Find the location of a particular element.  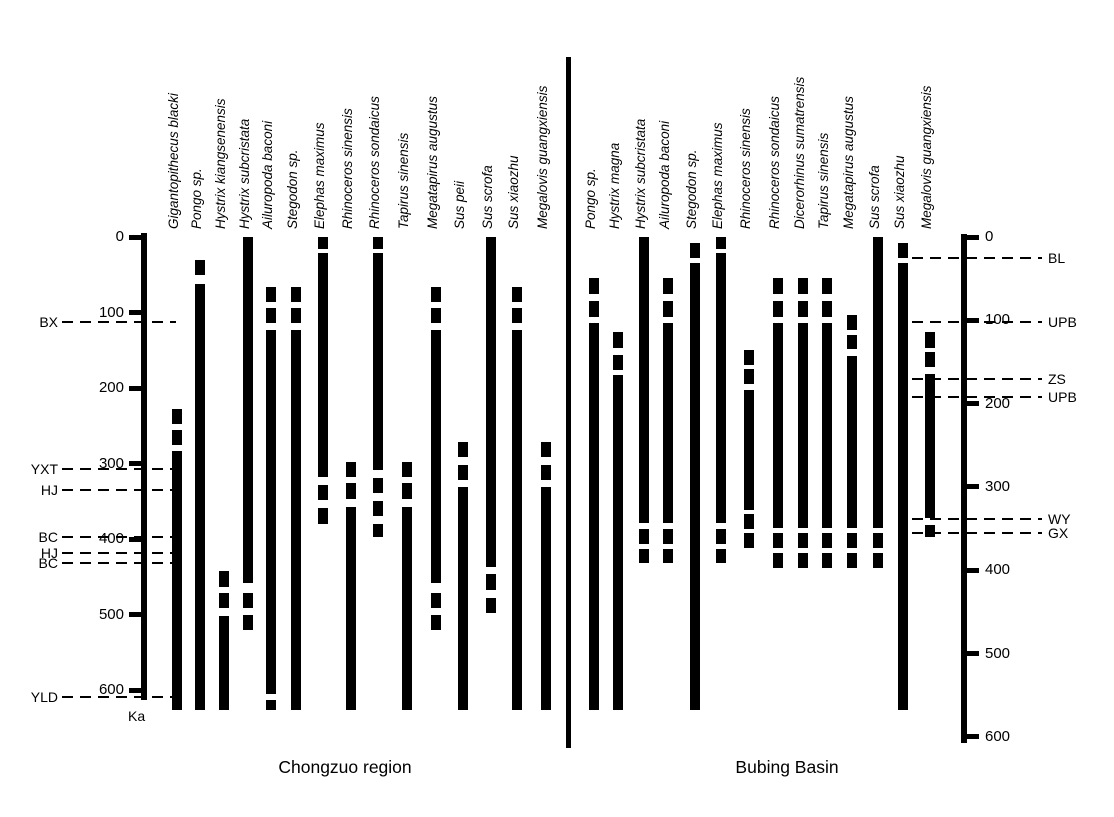

right-axis is located at coordinates (964, 488).